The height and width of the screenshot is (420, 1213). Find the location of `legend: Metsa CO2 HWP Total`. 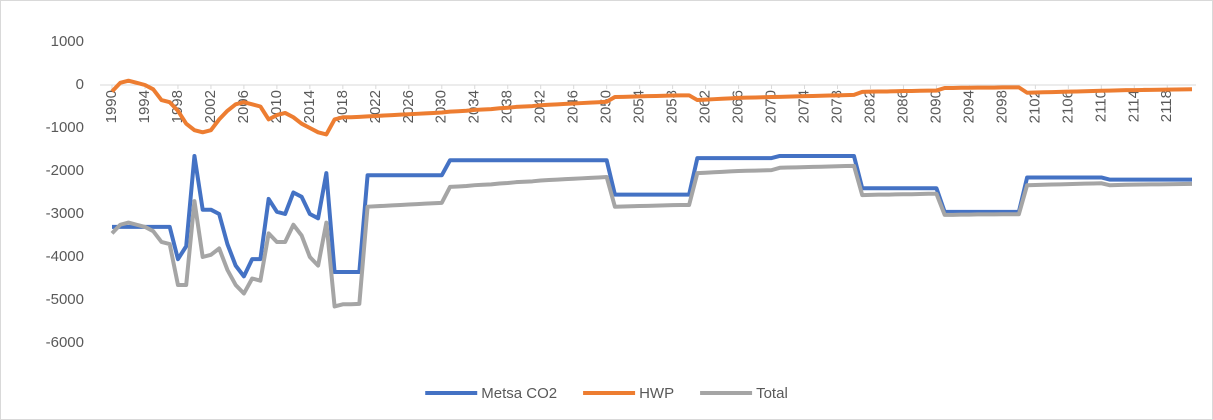

legend: Metsa CO2 HWP Total is located at coordinates (606, 393).